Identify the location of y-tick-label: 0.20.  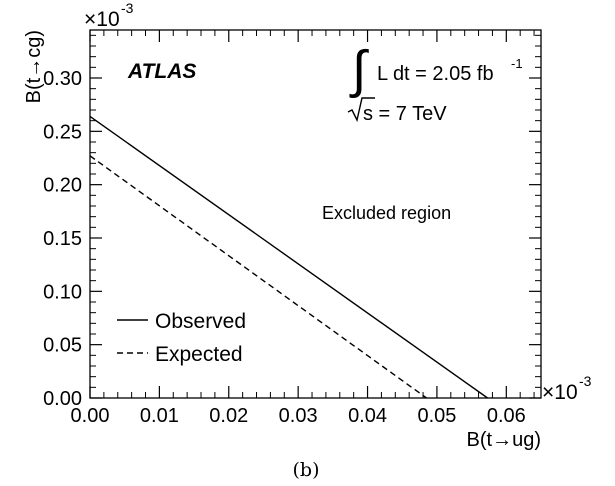
(62, 186).